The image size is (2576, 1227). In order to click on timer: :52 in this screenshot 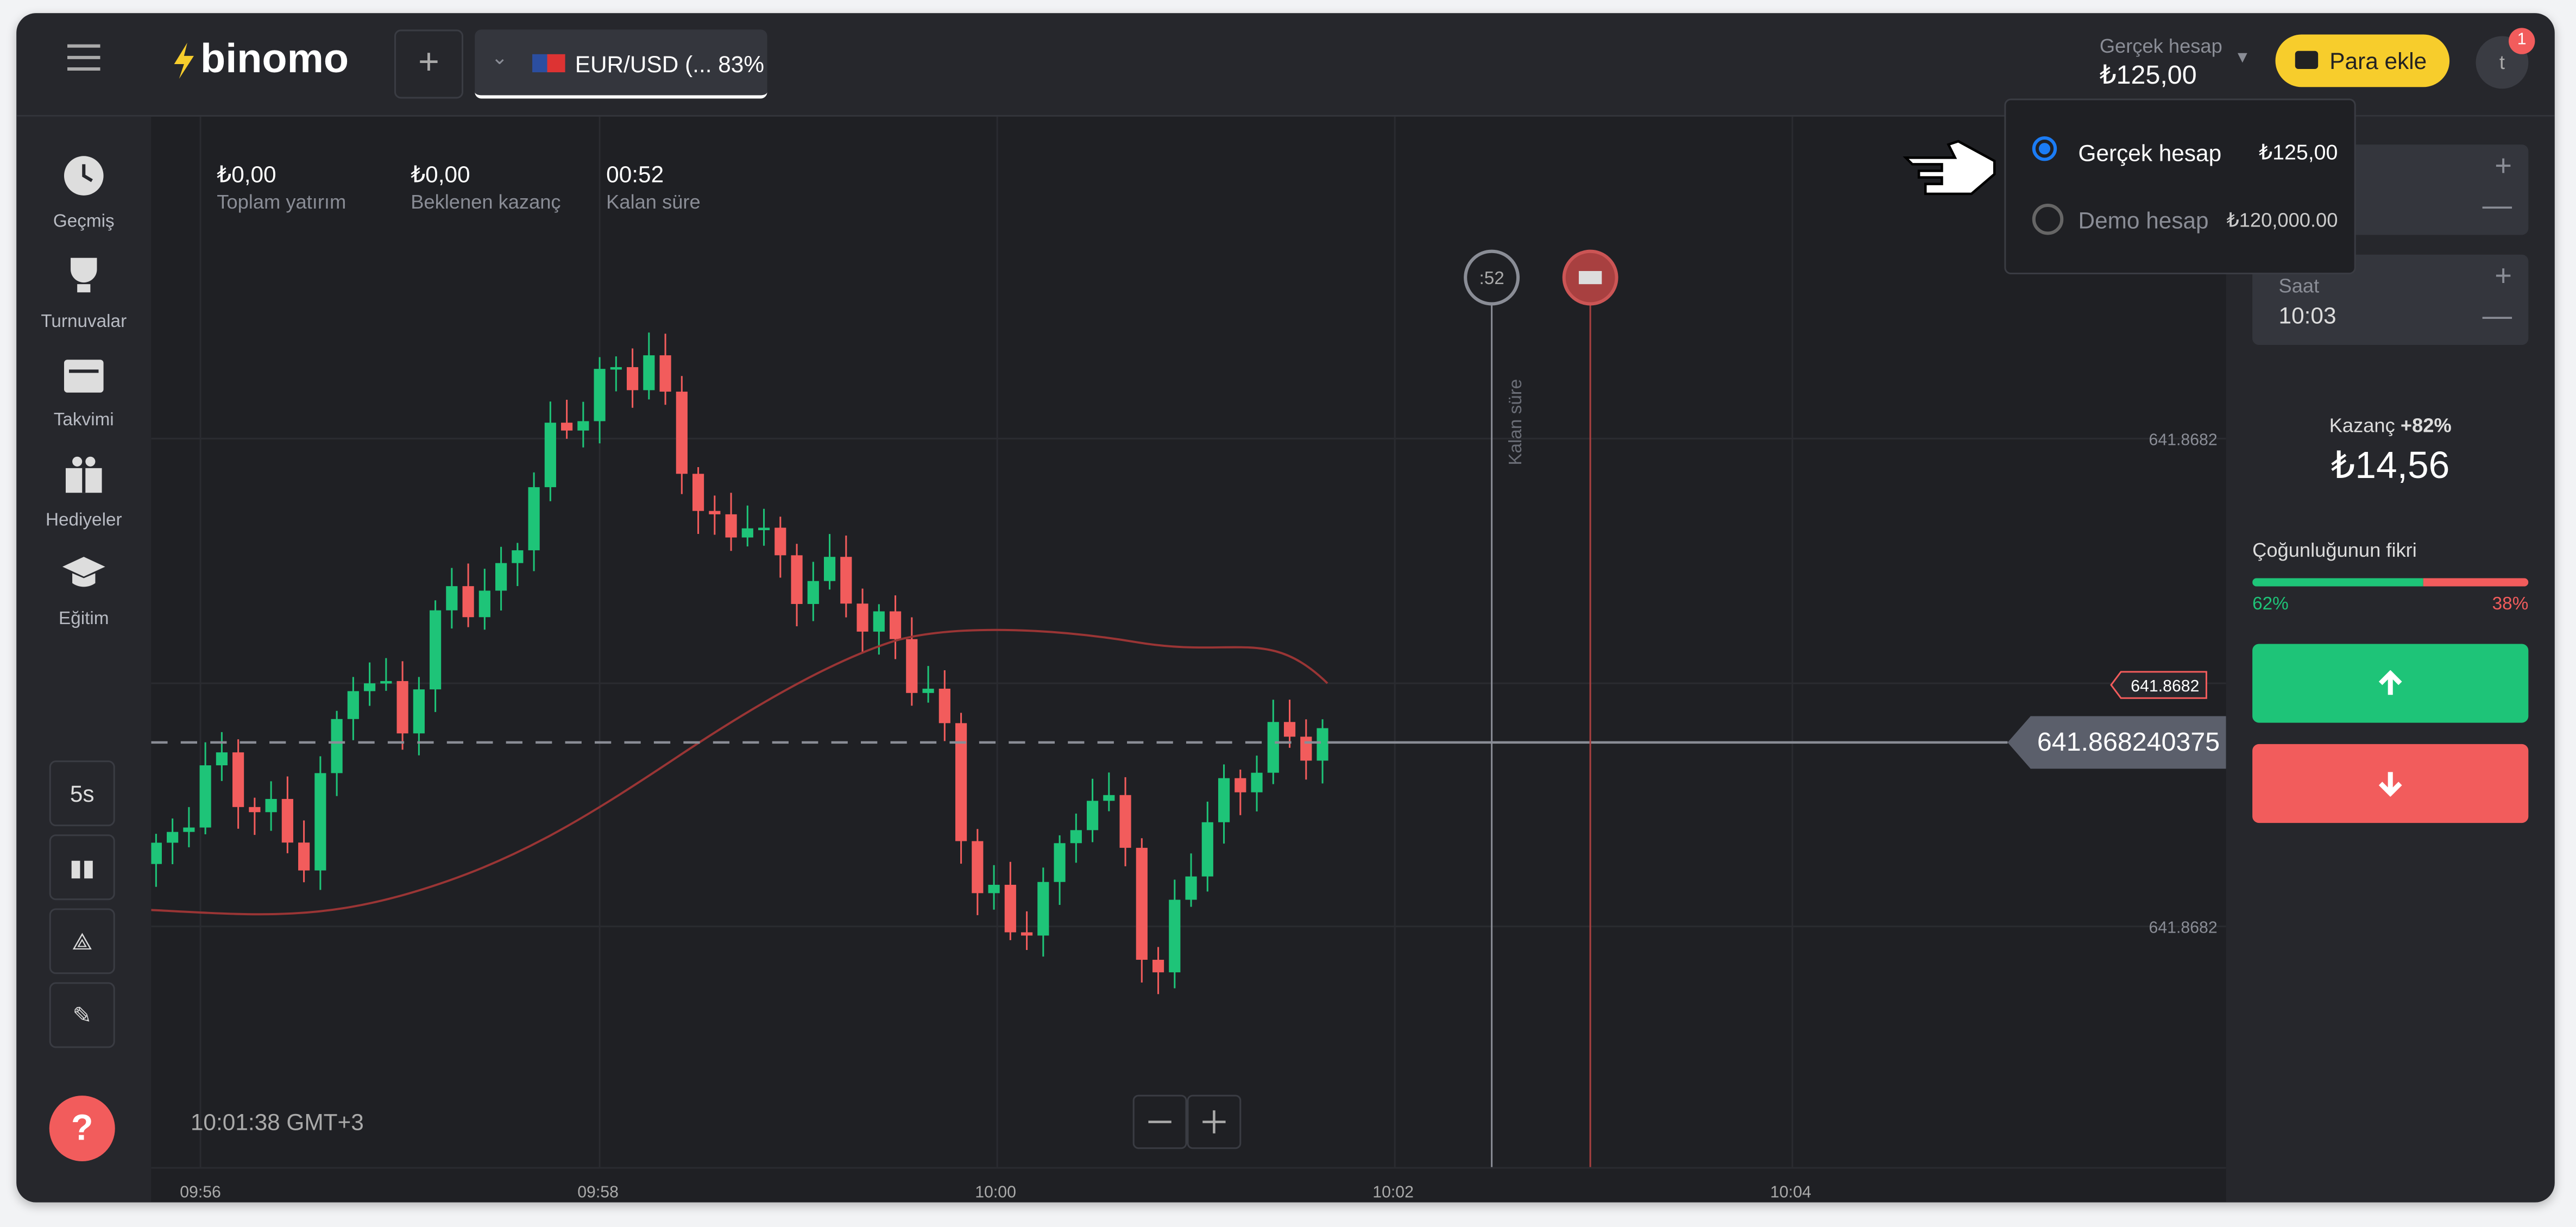, I will do `click(1491, 278)`.